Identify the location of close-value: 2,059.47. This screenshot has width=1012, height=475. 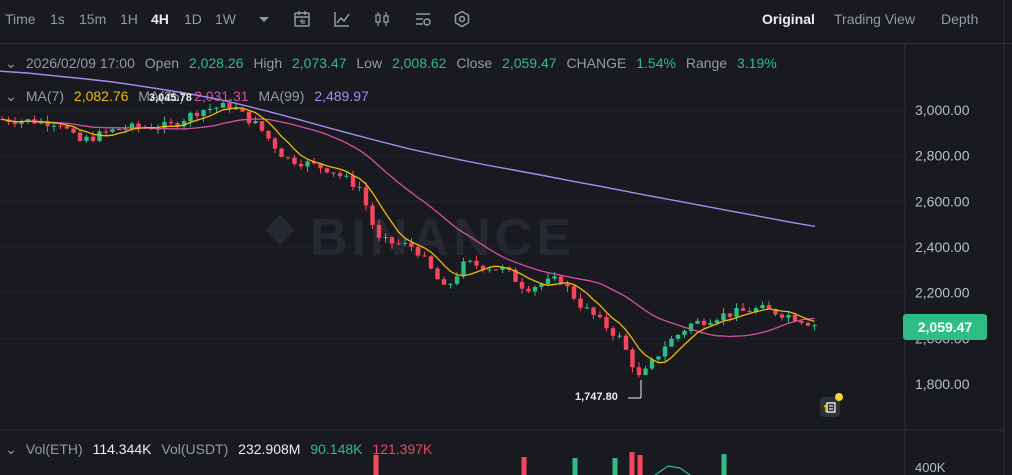
(529, 63).